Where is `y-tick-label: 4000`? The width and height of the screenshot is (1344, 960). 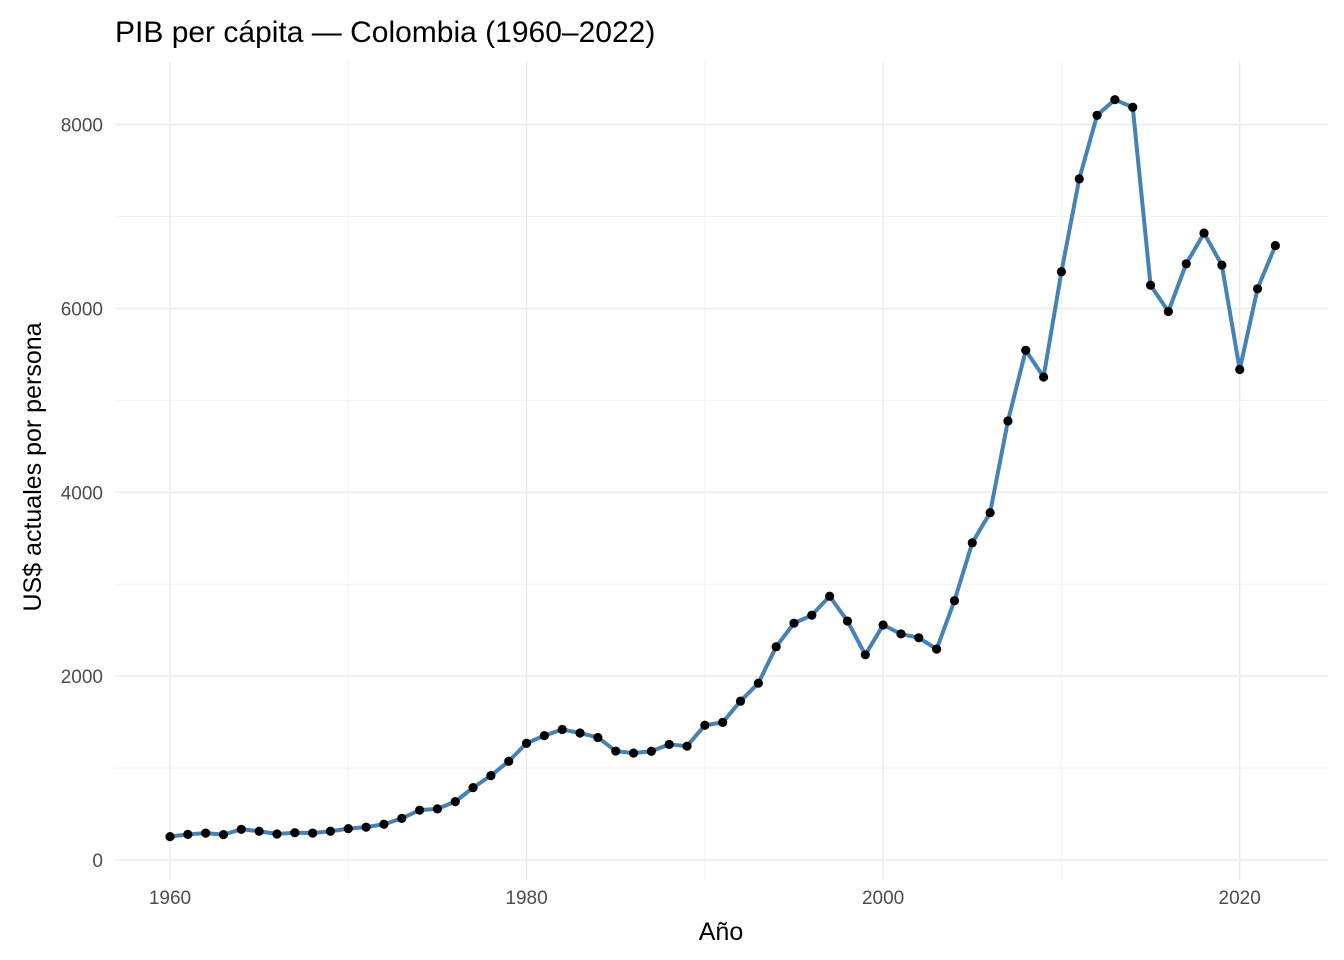
y-tick-label: 4000 is located at coordinates (82, 493).